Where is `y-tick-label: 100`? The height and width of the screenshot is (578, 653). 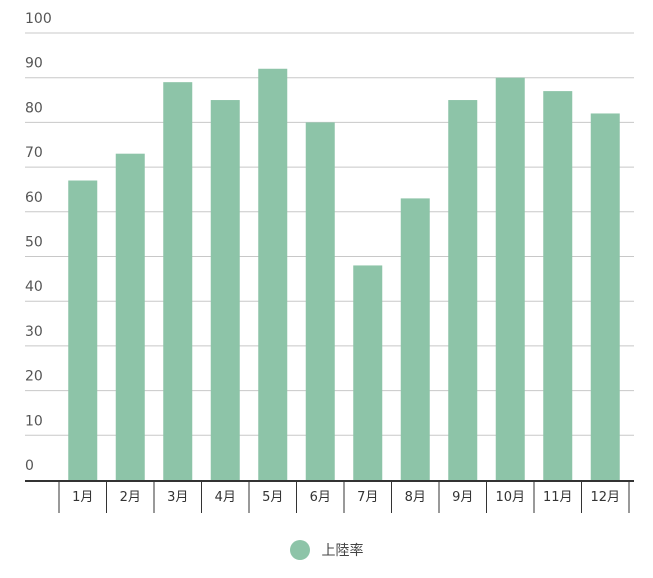
y-tick-label: 100 is located at coordinates (38, 19).